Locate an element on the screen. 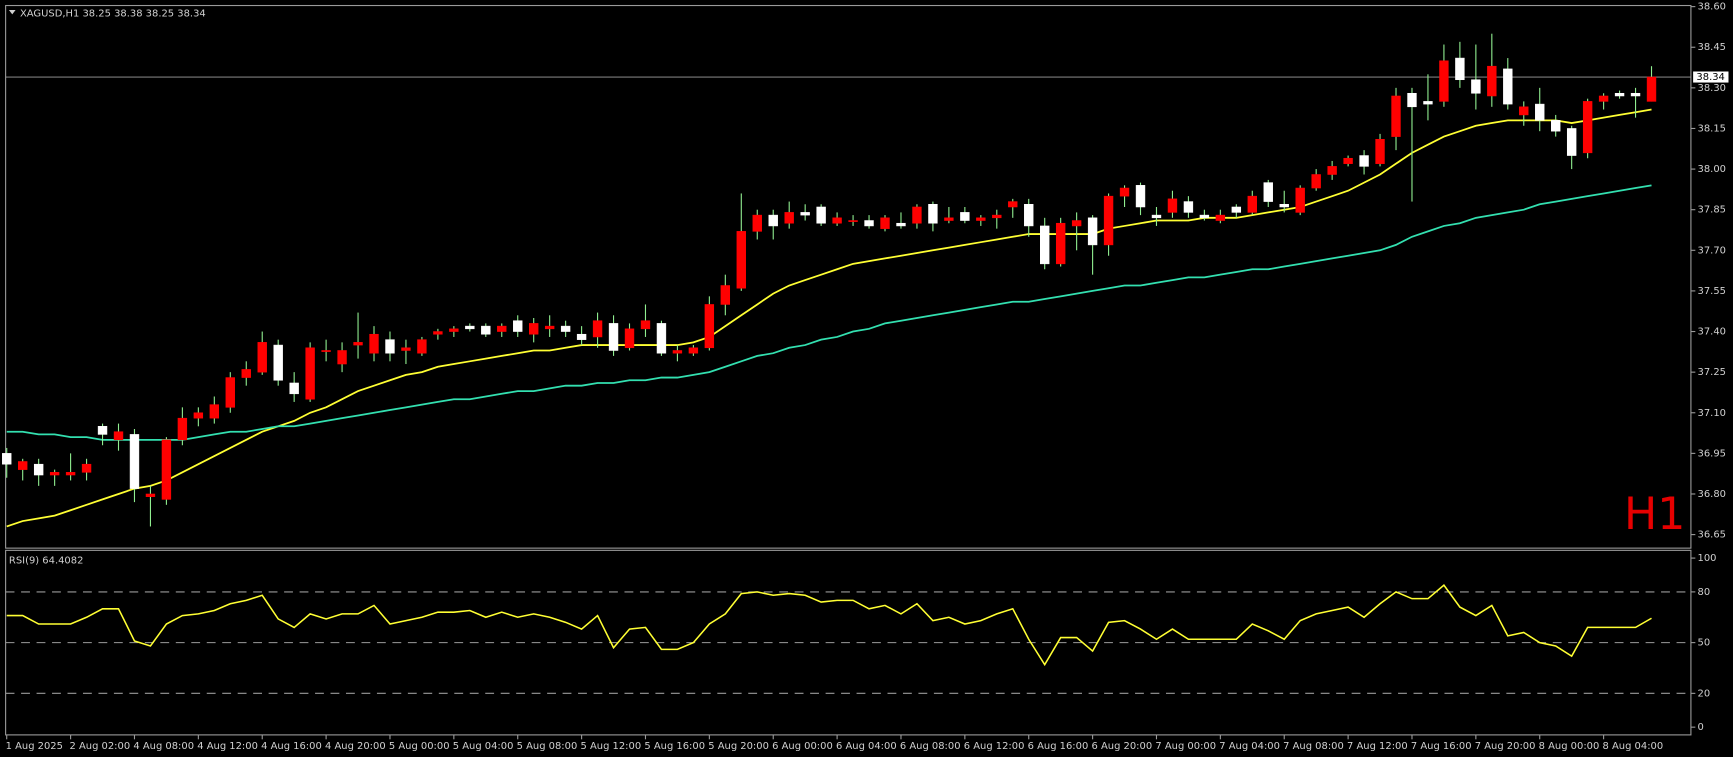  x-tick-label: 4 Aug 12:00 is located at coordinates (227, 746).